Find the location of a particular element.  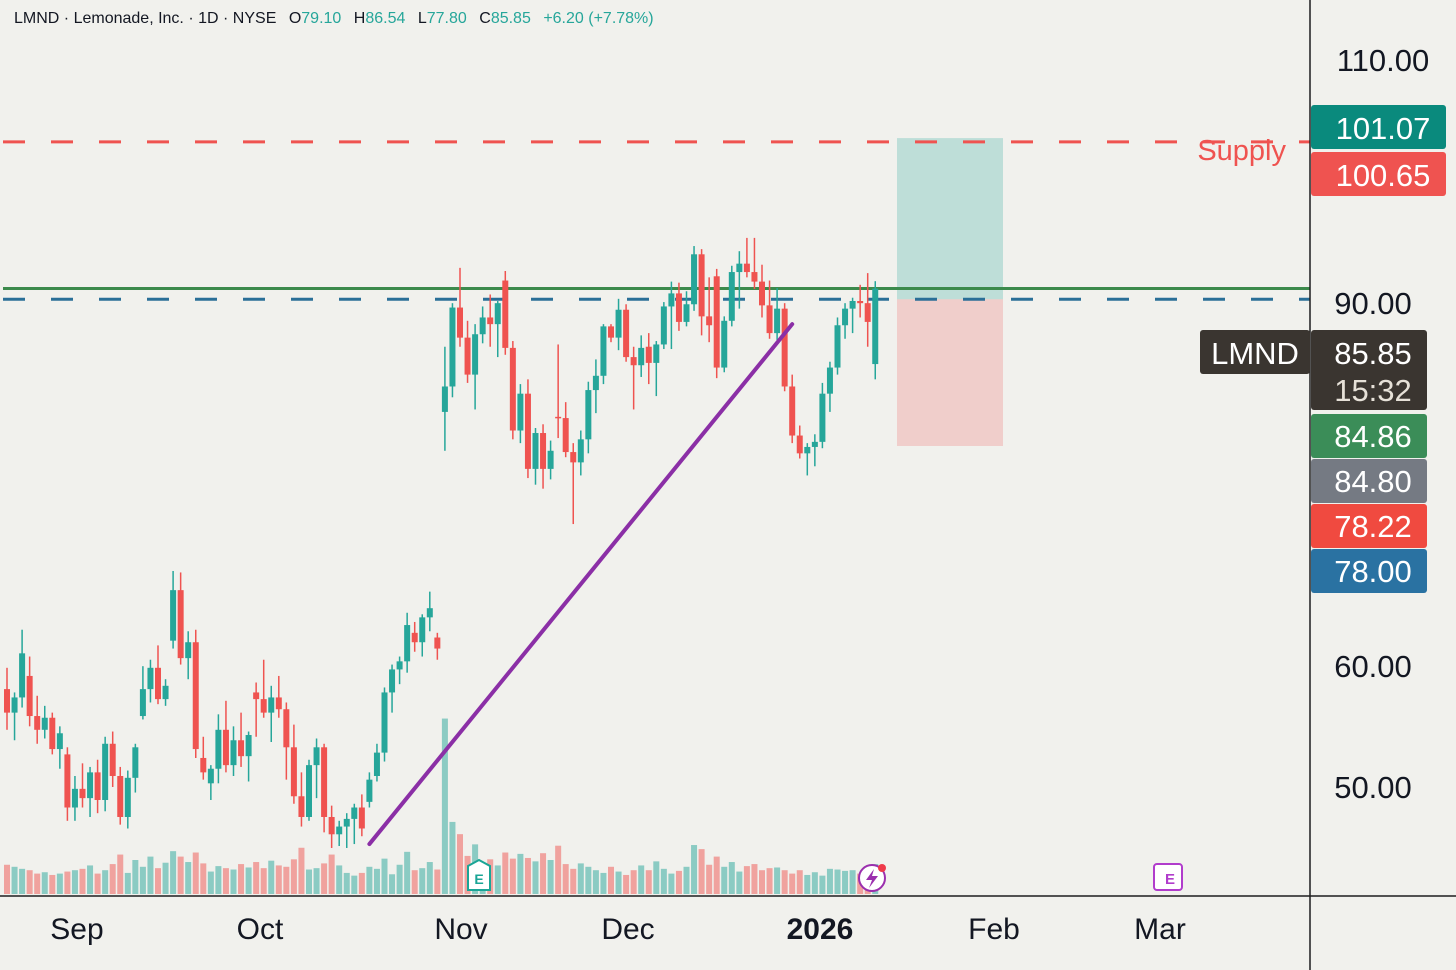

position-box is located at coordinates (950, 292).